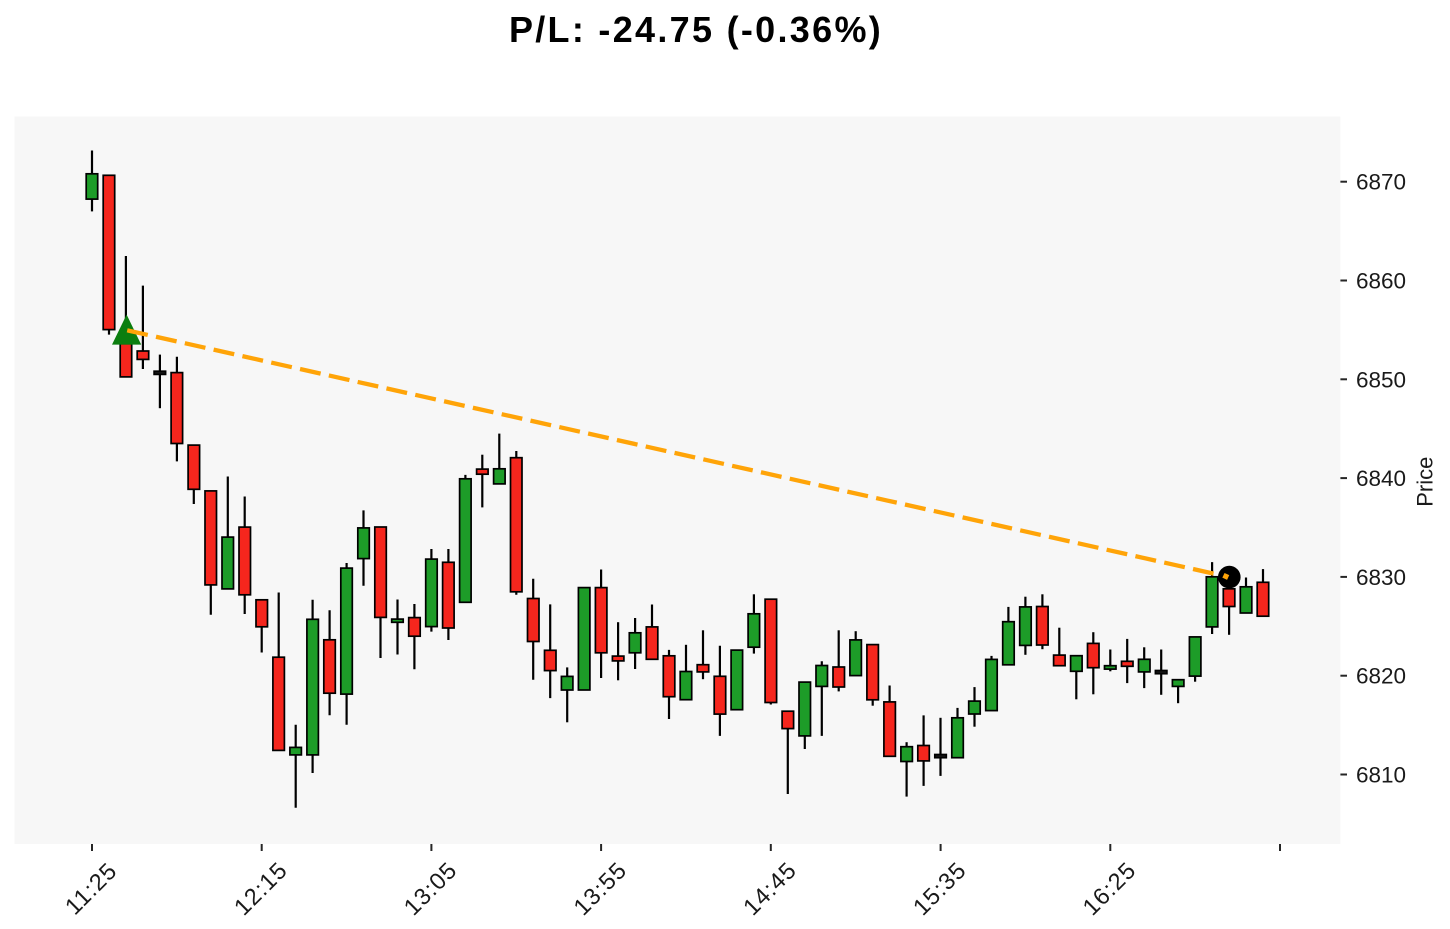 The height and width of the screenshot is (929, 1450). I want to click on svg-text: 11:25, so click(91, 888).